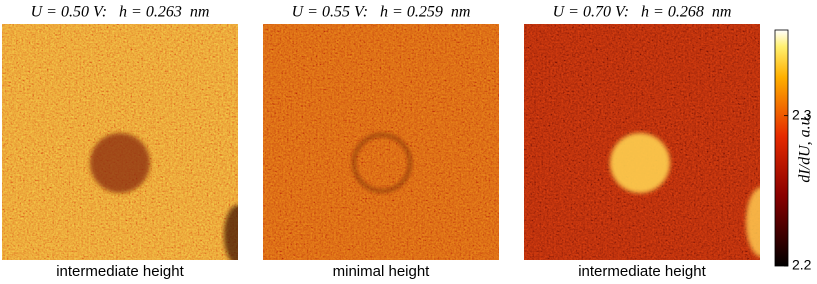 This screenshot has width=817, height=284. I want to click on tick-label: 2.3, so click(802, 114).